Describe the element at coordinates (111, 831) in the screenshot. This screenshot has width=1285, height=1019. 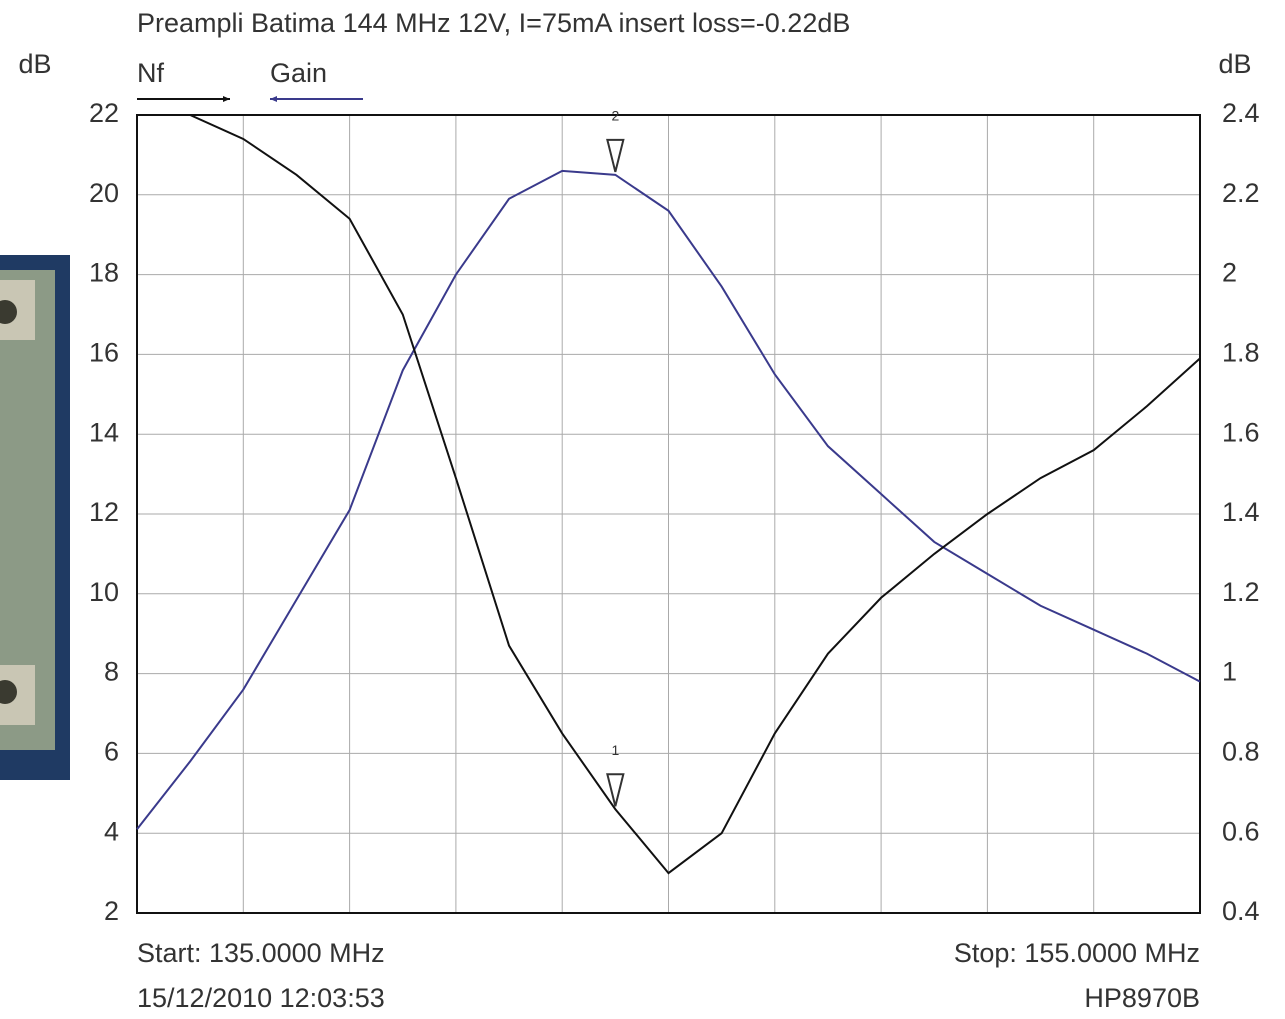
I see `y-tick-label: 4` at that location.